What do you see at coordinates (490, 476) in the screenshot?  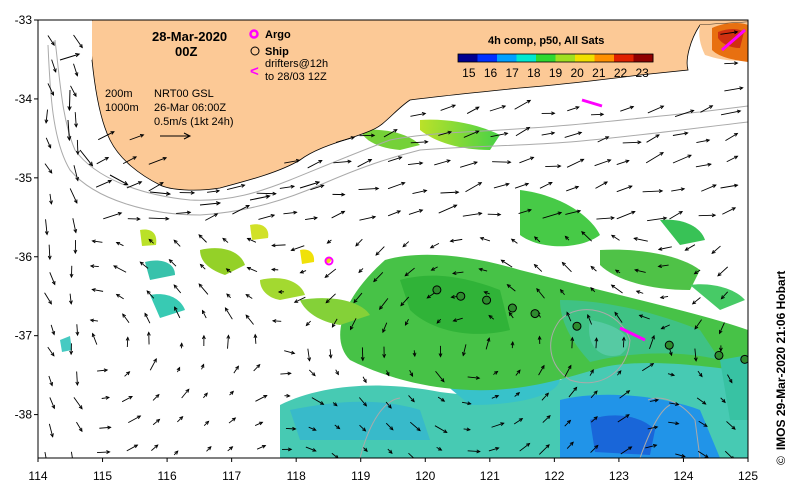 I see `lon-tick-label: 121` at bounding box center [490, 476].